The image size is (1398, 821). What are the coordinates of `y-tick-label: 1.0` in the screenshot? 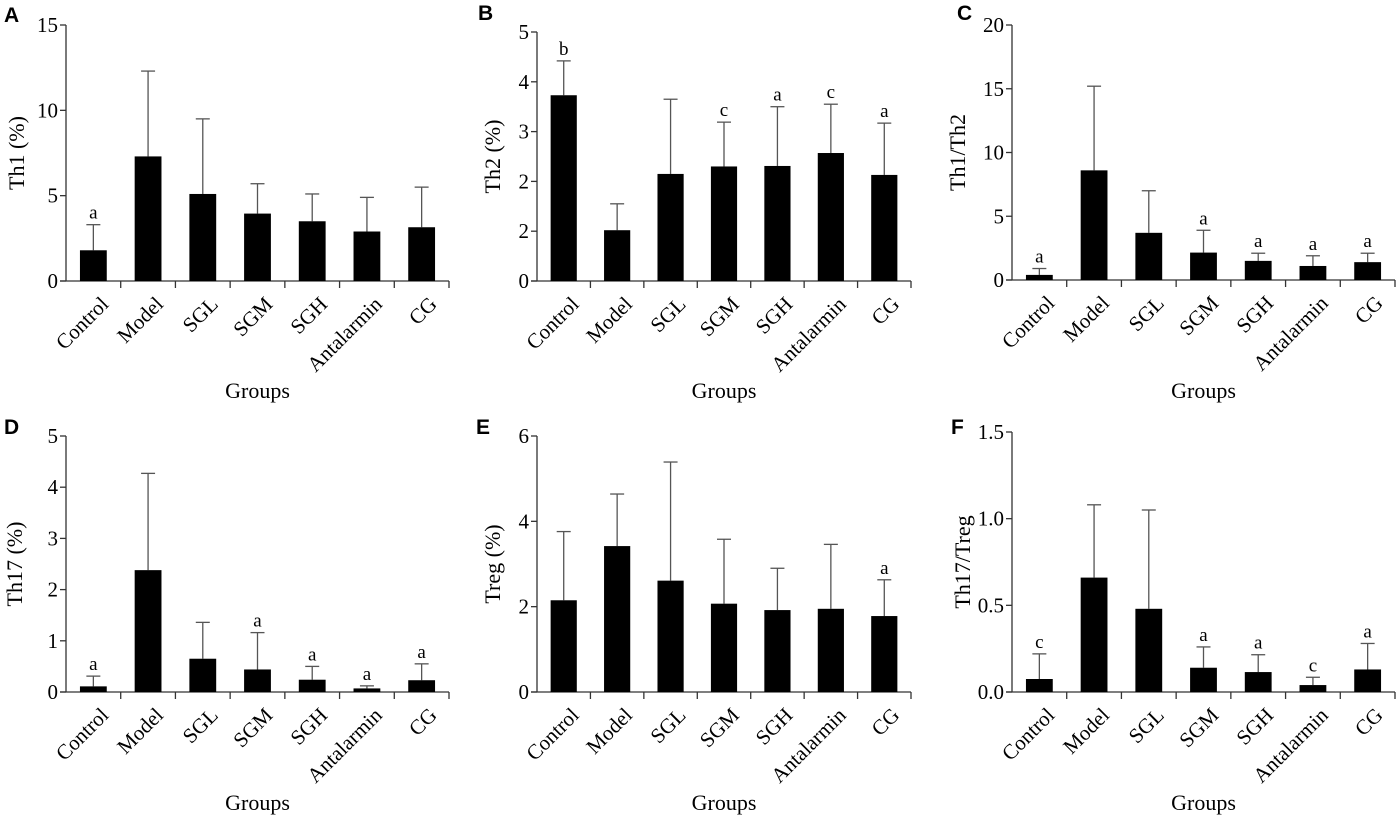 It's located at (991, 519).